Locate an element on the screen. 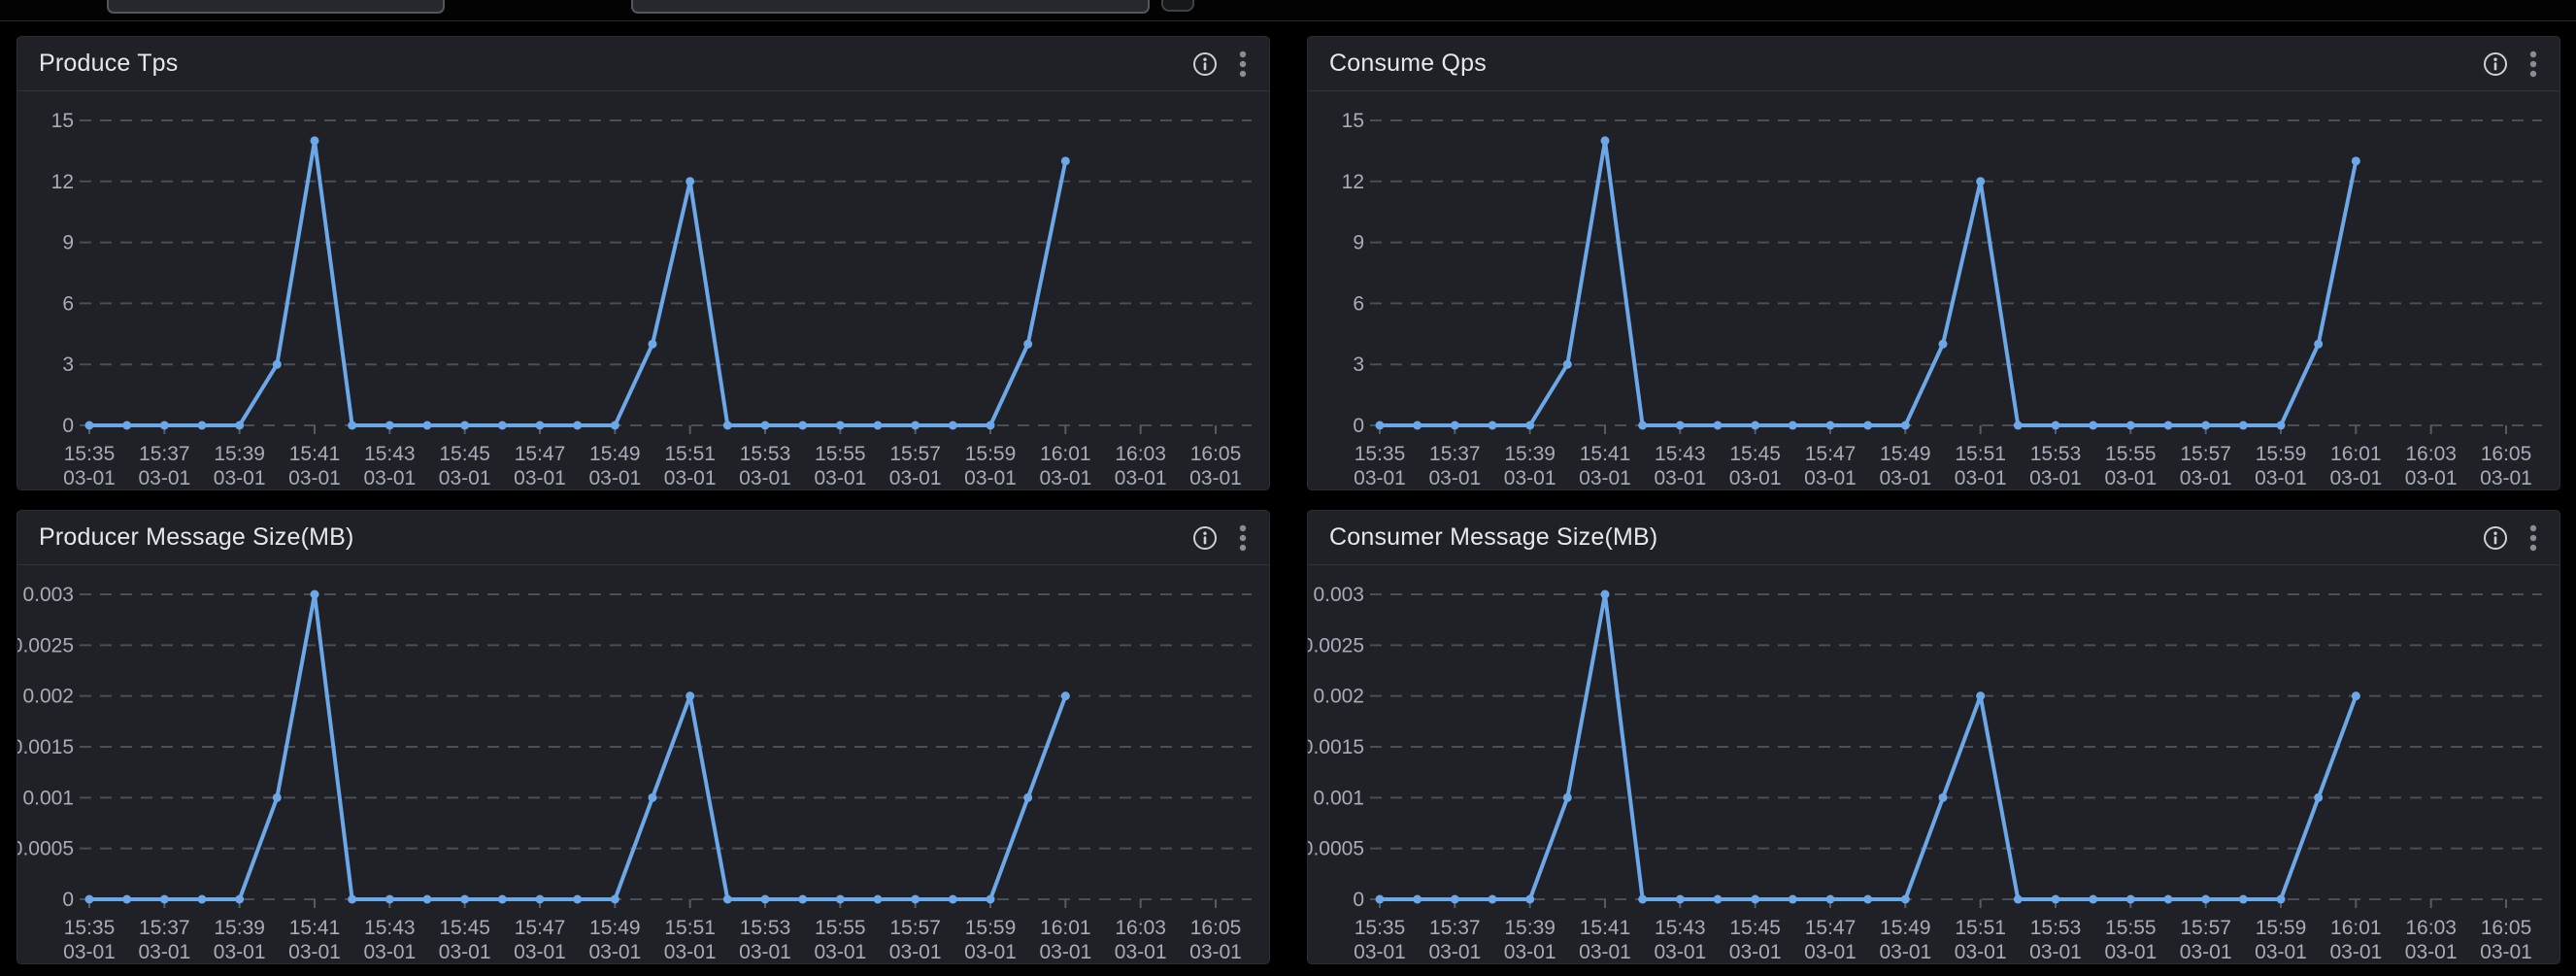  svg-text: 16:01 is located at coordinates (1065, 454).